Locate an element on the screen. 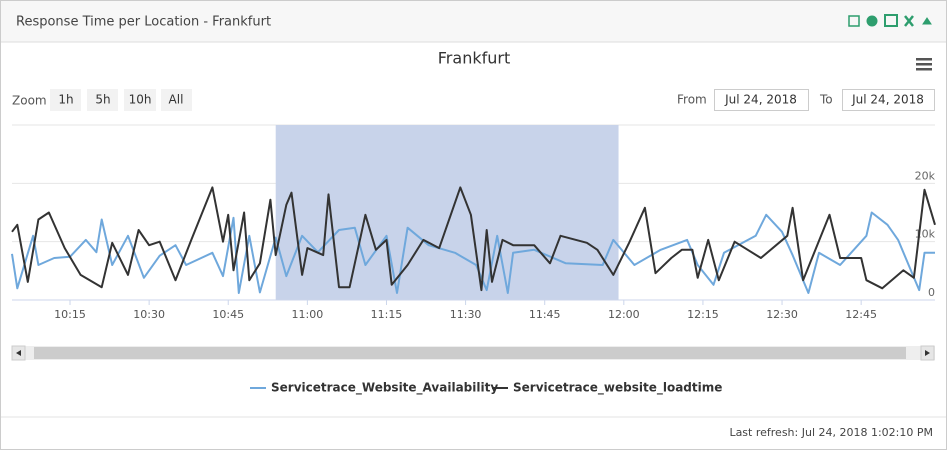  to-date: Jul 24, 2018 is located at coordinates (887, 100).